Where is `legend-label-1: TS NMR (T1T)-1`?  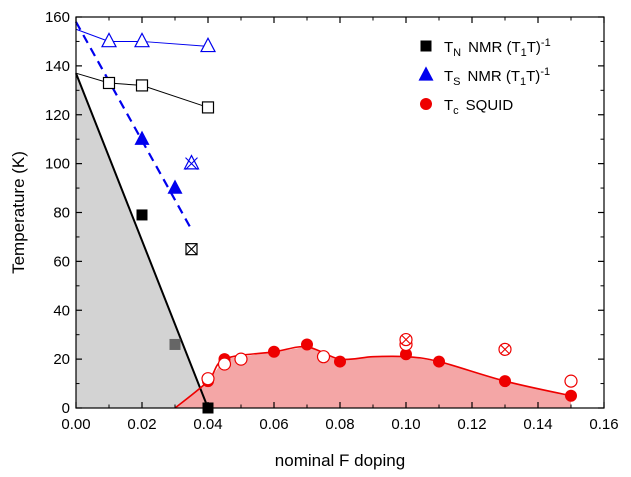
legend-label-1: TS NMR (T1T)-1 is located at coordinates (497, 77).